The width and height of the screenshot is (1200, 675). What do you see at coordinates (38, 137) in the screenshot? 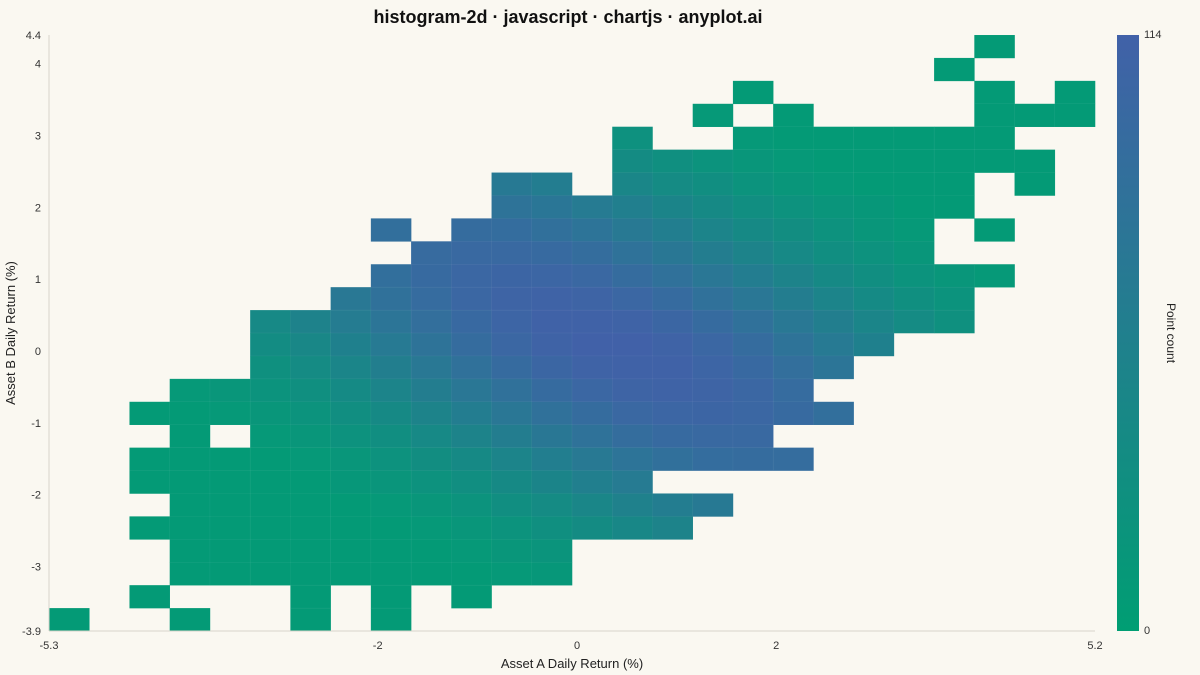
I see `y-tick-label: 3` at bounding box center [38, 137].